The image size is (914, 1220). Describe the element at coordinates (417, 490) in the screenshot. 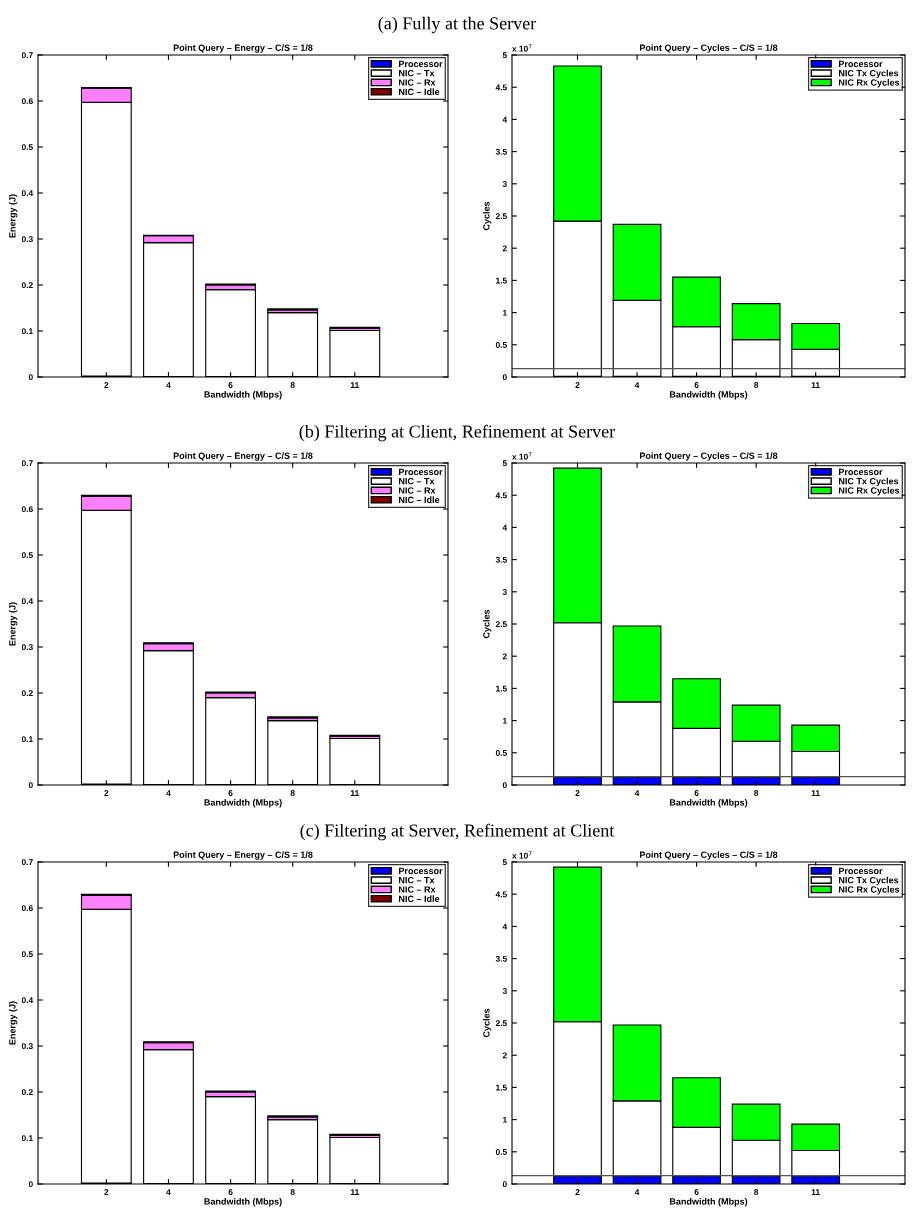

I see `legend-label: NIC – Rx` at that location.